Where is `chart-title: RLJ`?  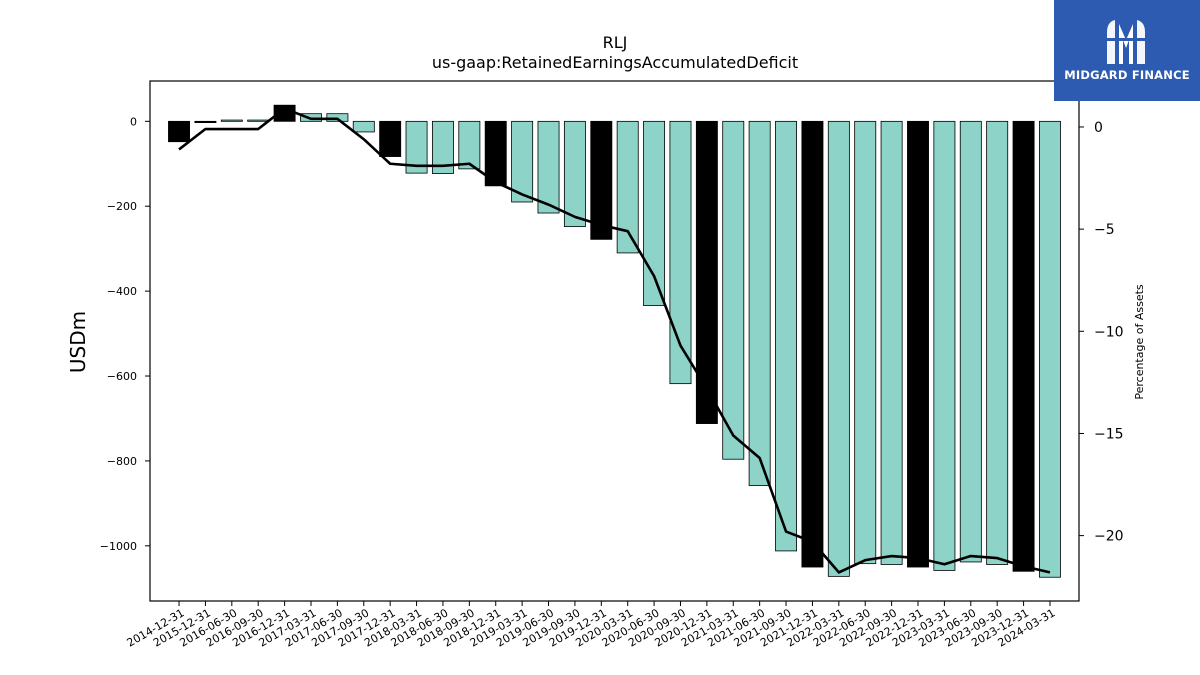 chart-title: RLJ is located at coordinates (615, 42).